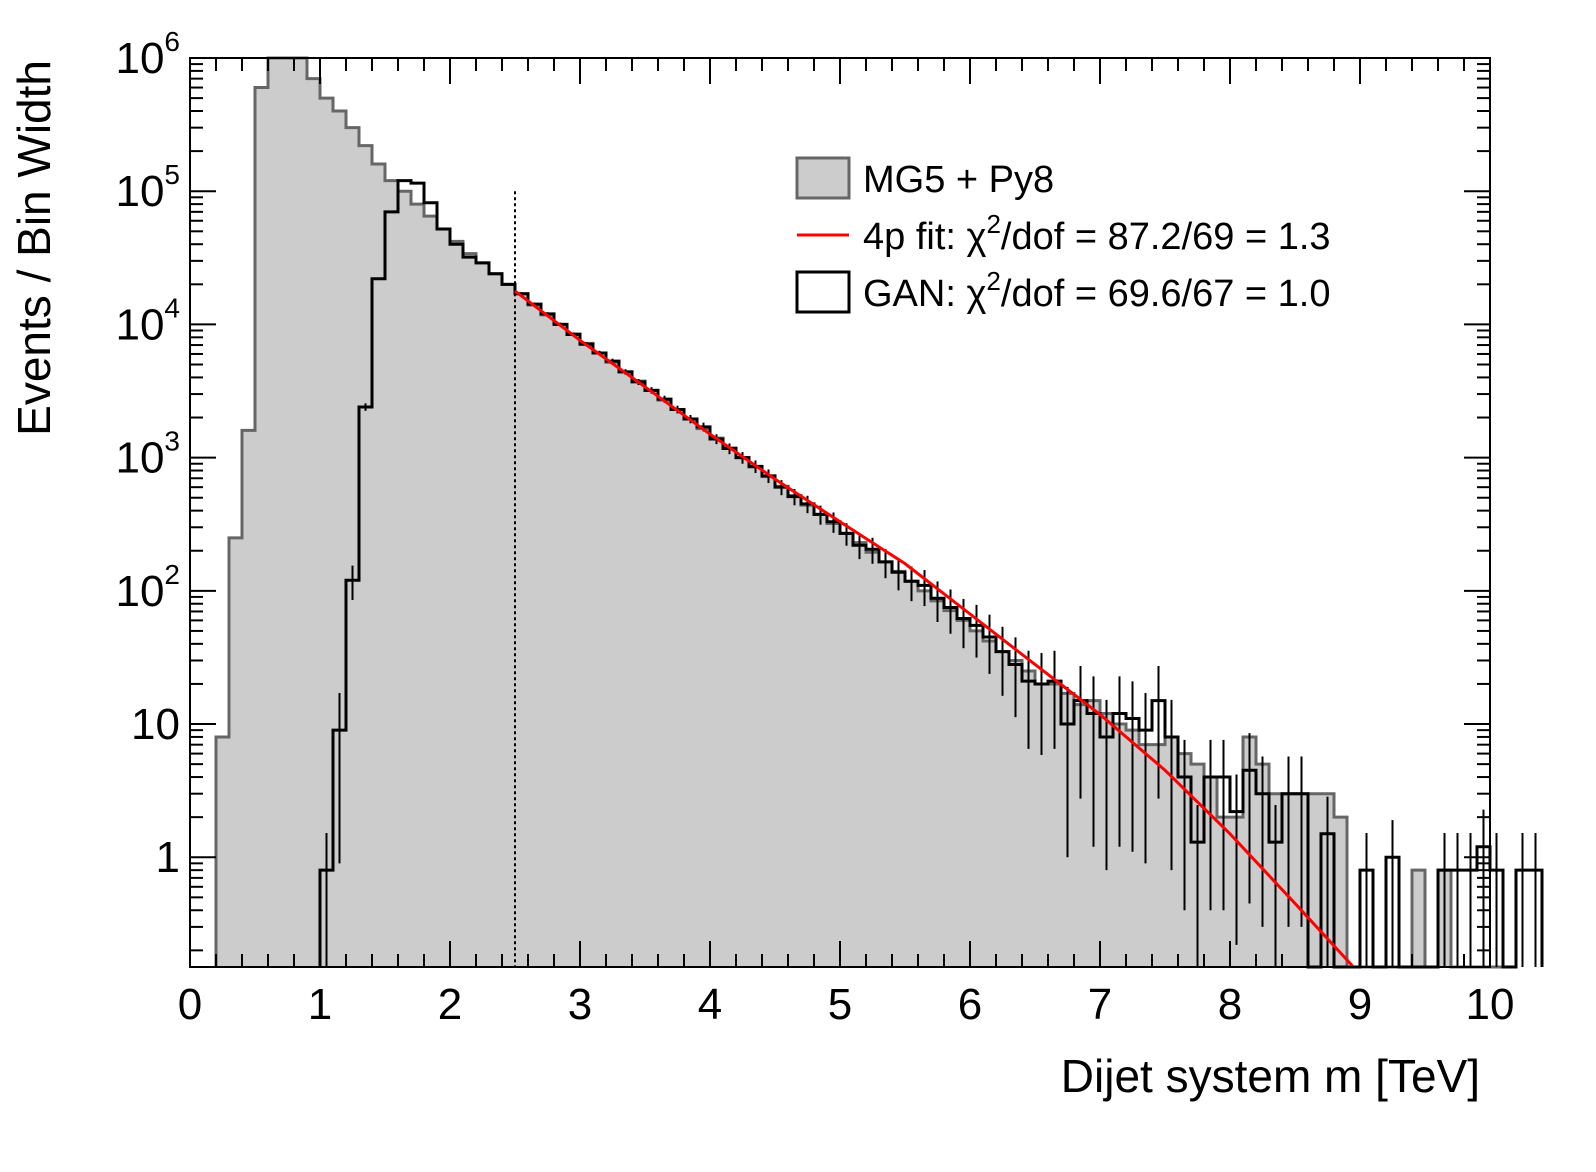 The width and height of the screenshot is (1596, 1172). Describe the element at coordinates (840, 1004) in the screenshot. I see `x-tick-label: 5` at that location.